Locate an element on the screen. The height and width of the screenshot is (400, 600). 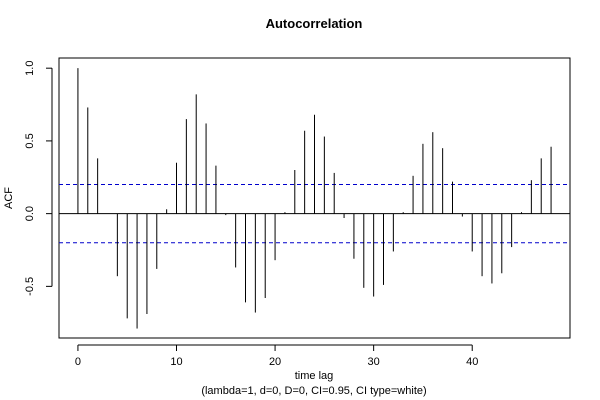
x-tick-label: 10 is located at coordinates (176, 362).